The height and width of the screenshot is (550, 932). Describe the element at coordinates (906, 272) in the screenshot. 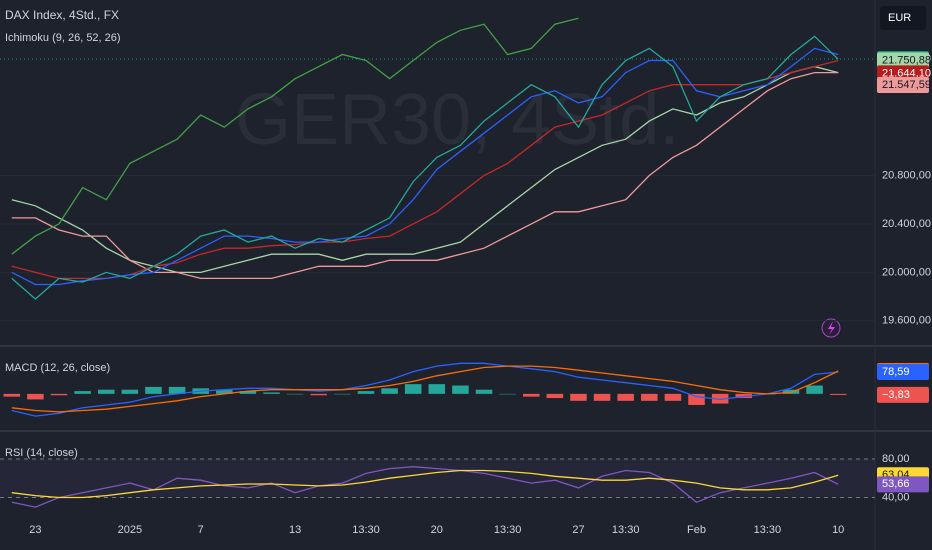

I see `y-tick-label: 20.000,00` at that location.